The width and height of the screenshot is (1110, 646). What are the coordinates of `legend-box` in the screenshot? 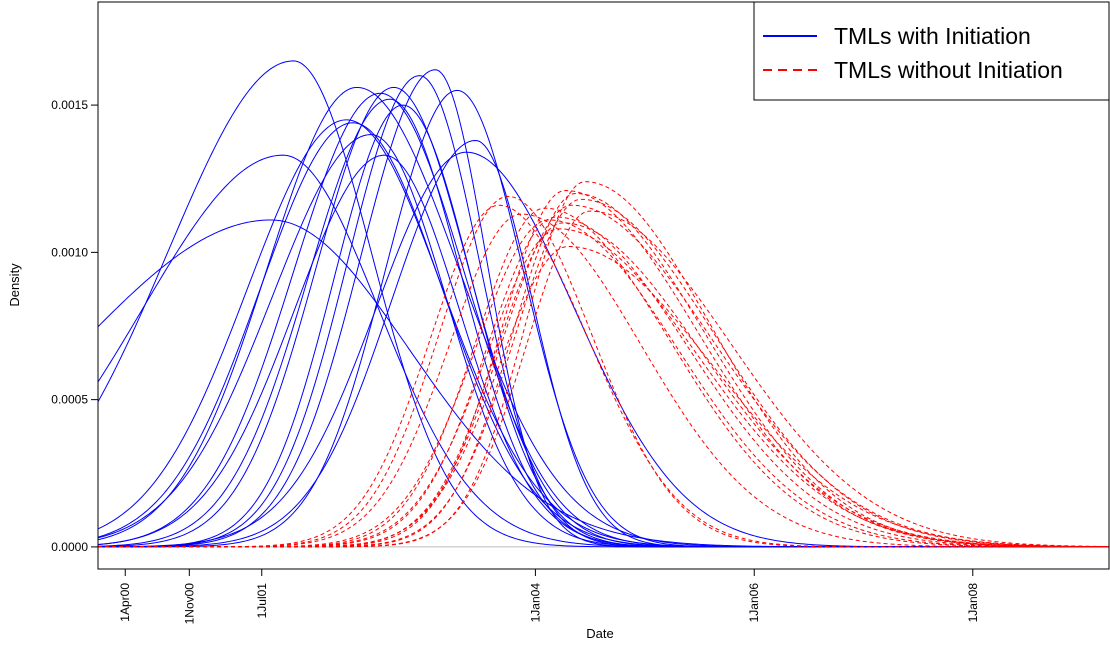 It's located at (931, 51).